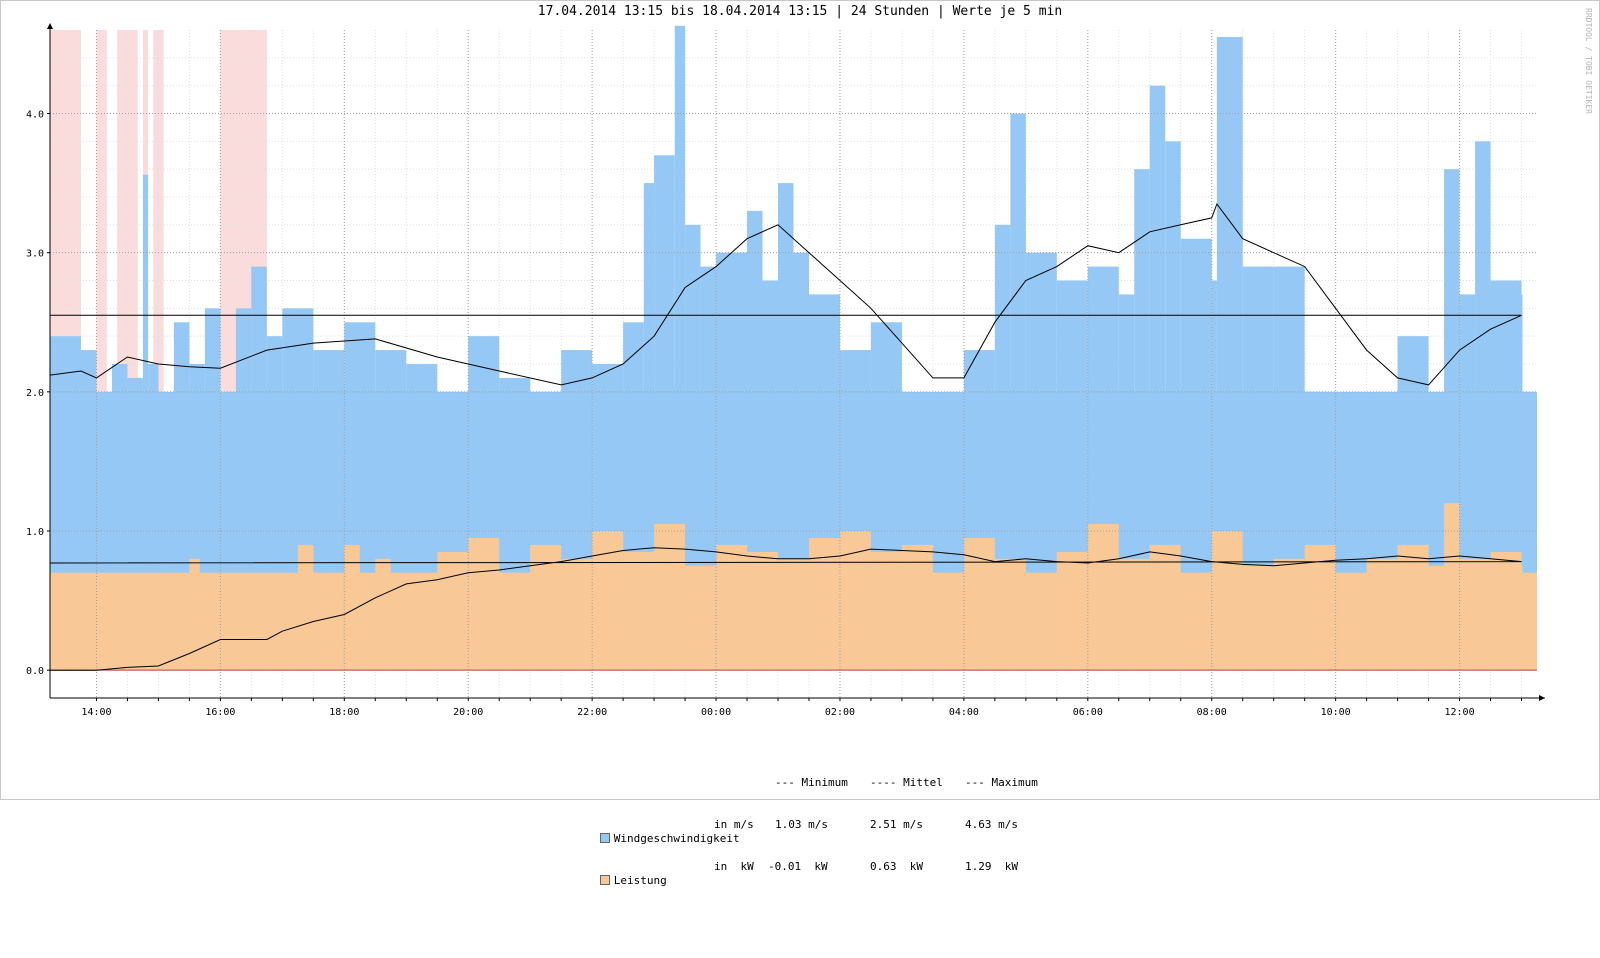  I want to click on x-axis-arrow, so click(1542, 698).